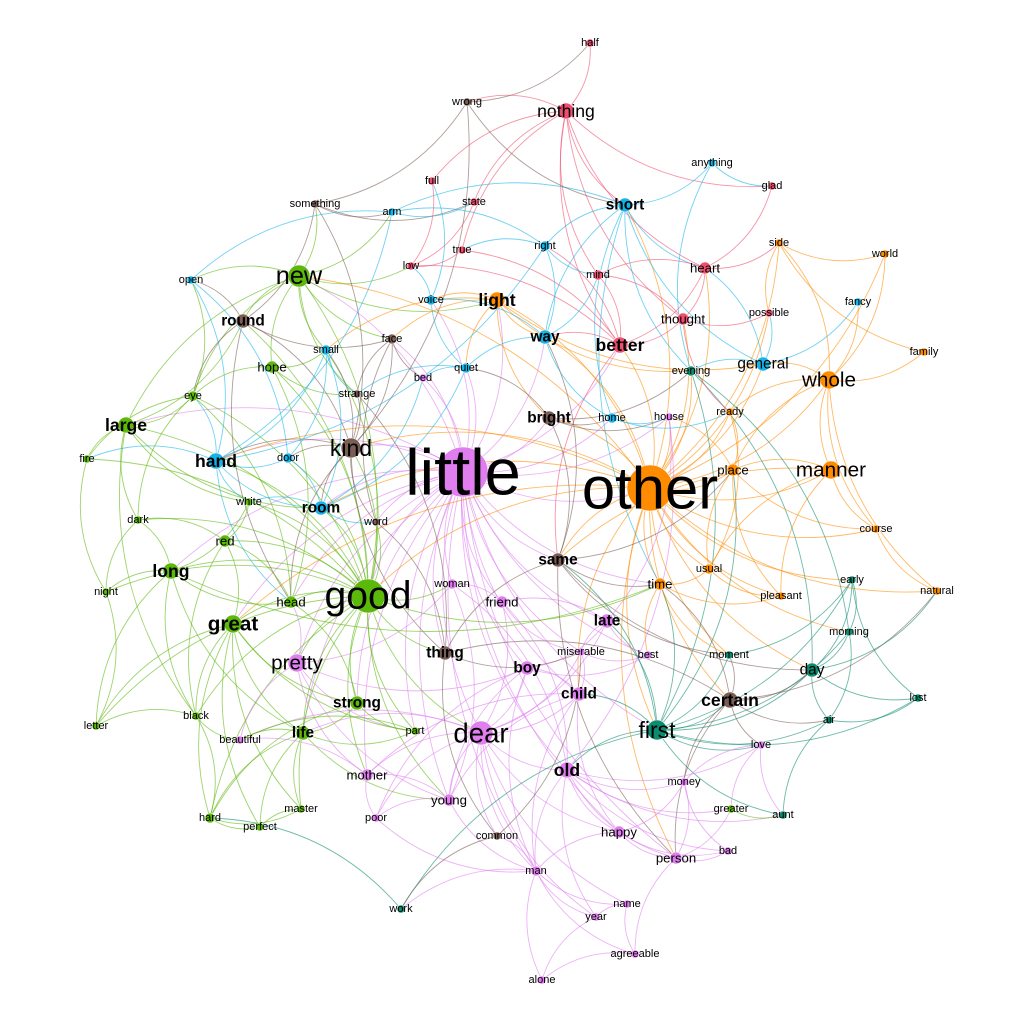 This screenshot has height=1024, width=1024. I want to click on node-beautiful, so click(240, 740).